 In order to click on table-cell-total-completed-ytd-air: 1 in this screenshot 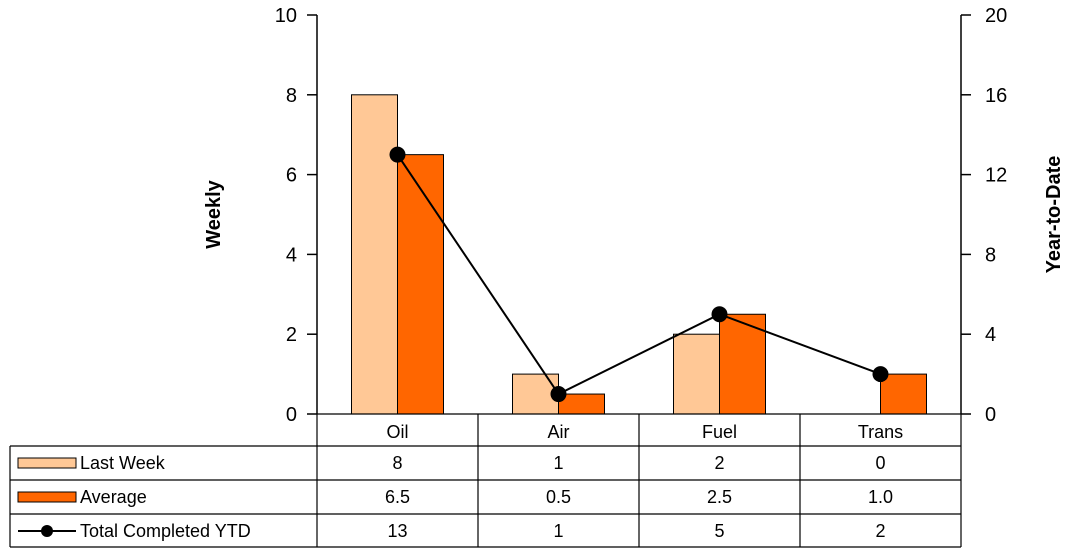, I will do `click(558, 531)`.